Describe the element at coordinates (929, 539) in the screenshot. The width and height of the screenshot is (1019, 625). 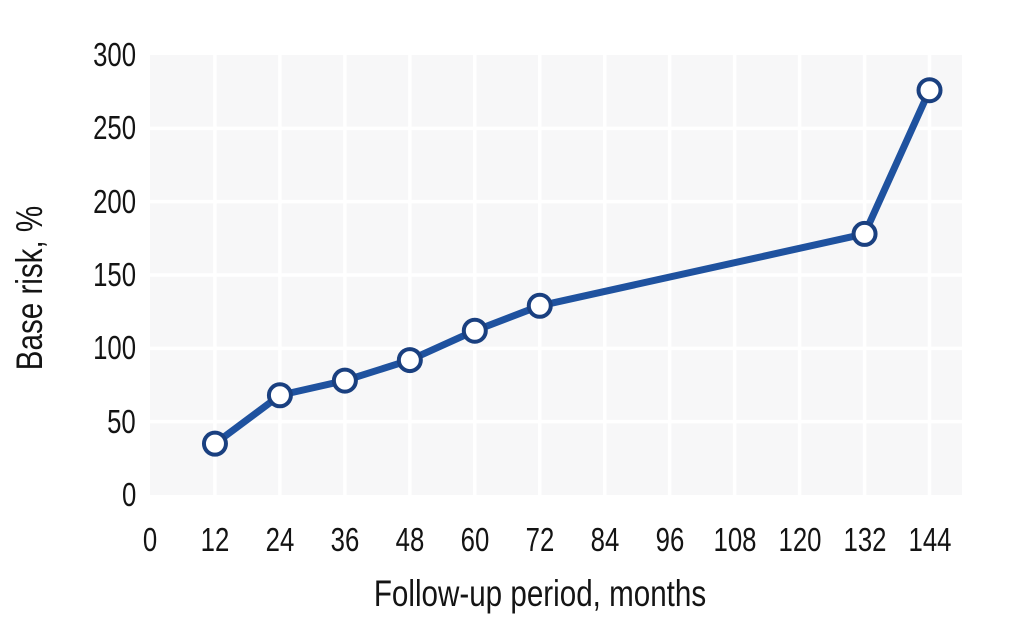
I see `x-tick-label: 144` at that location.